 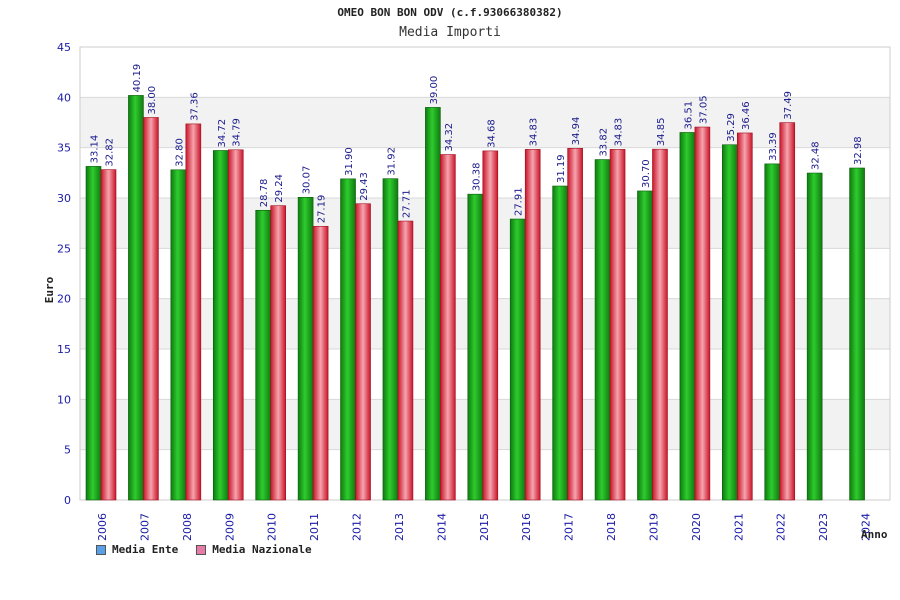 What do you see at coordinates (262, 549) in the screenshot?
I see `legend-label-nazionale: Media Nazionale` at bounding box center [262, 549].